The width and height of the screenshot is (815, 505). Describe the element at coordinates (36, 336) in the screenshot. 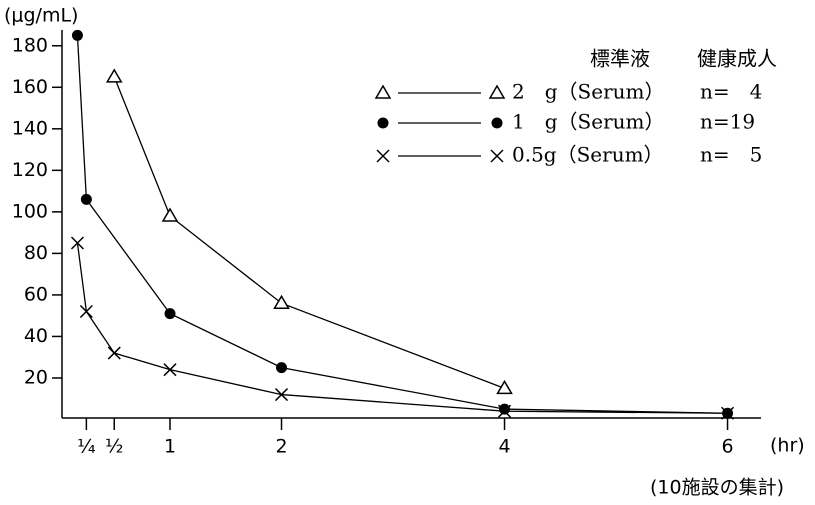

I see `y-tick-label: 40` at that location.